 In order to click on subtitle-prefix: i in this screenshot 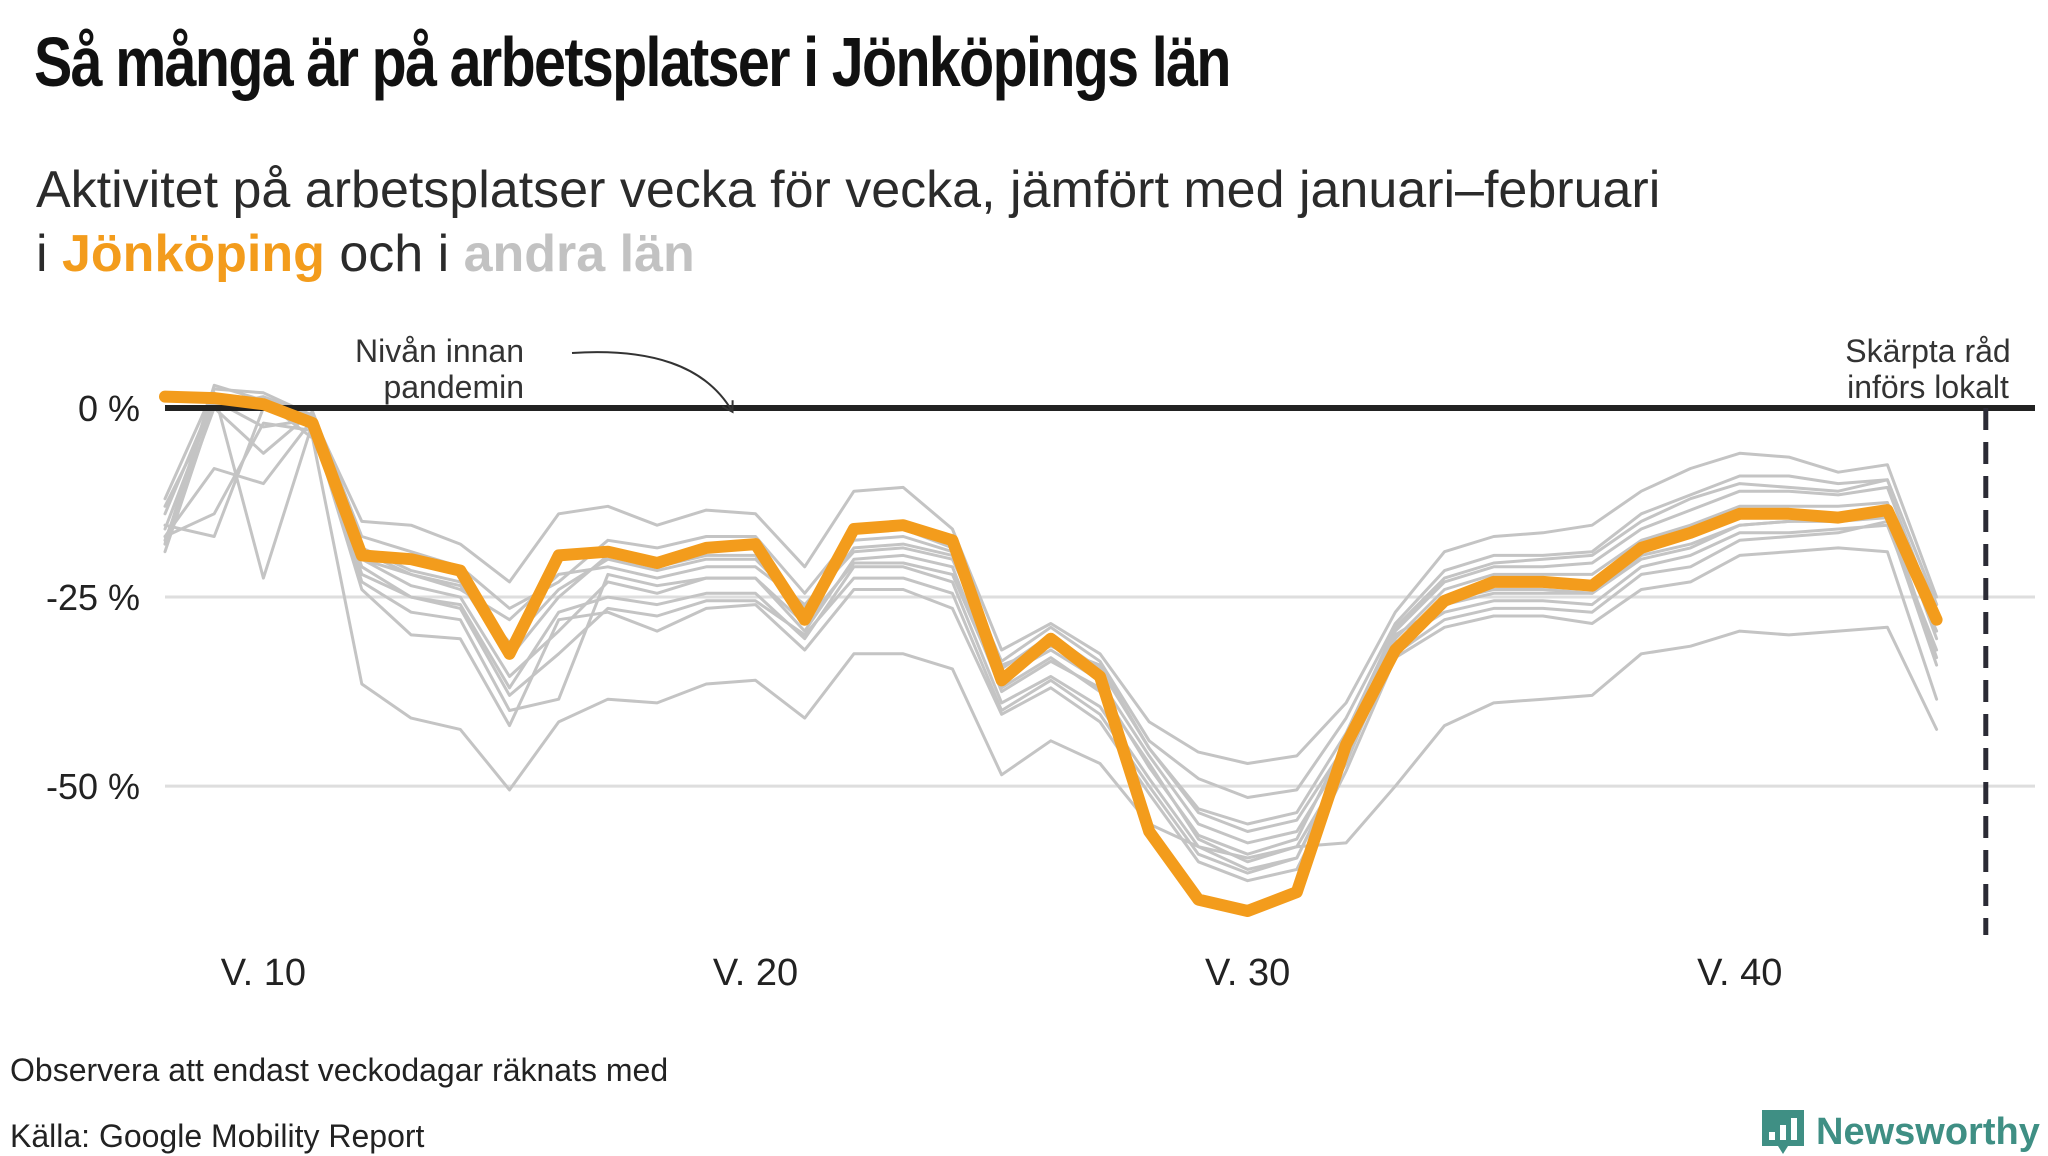, I will do `click(49, 254)`.